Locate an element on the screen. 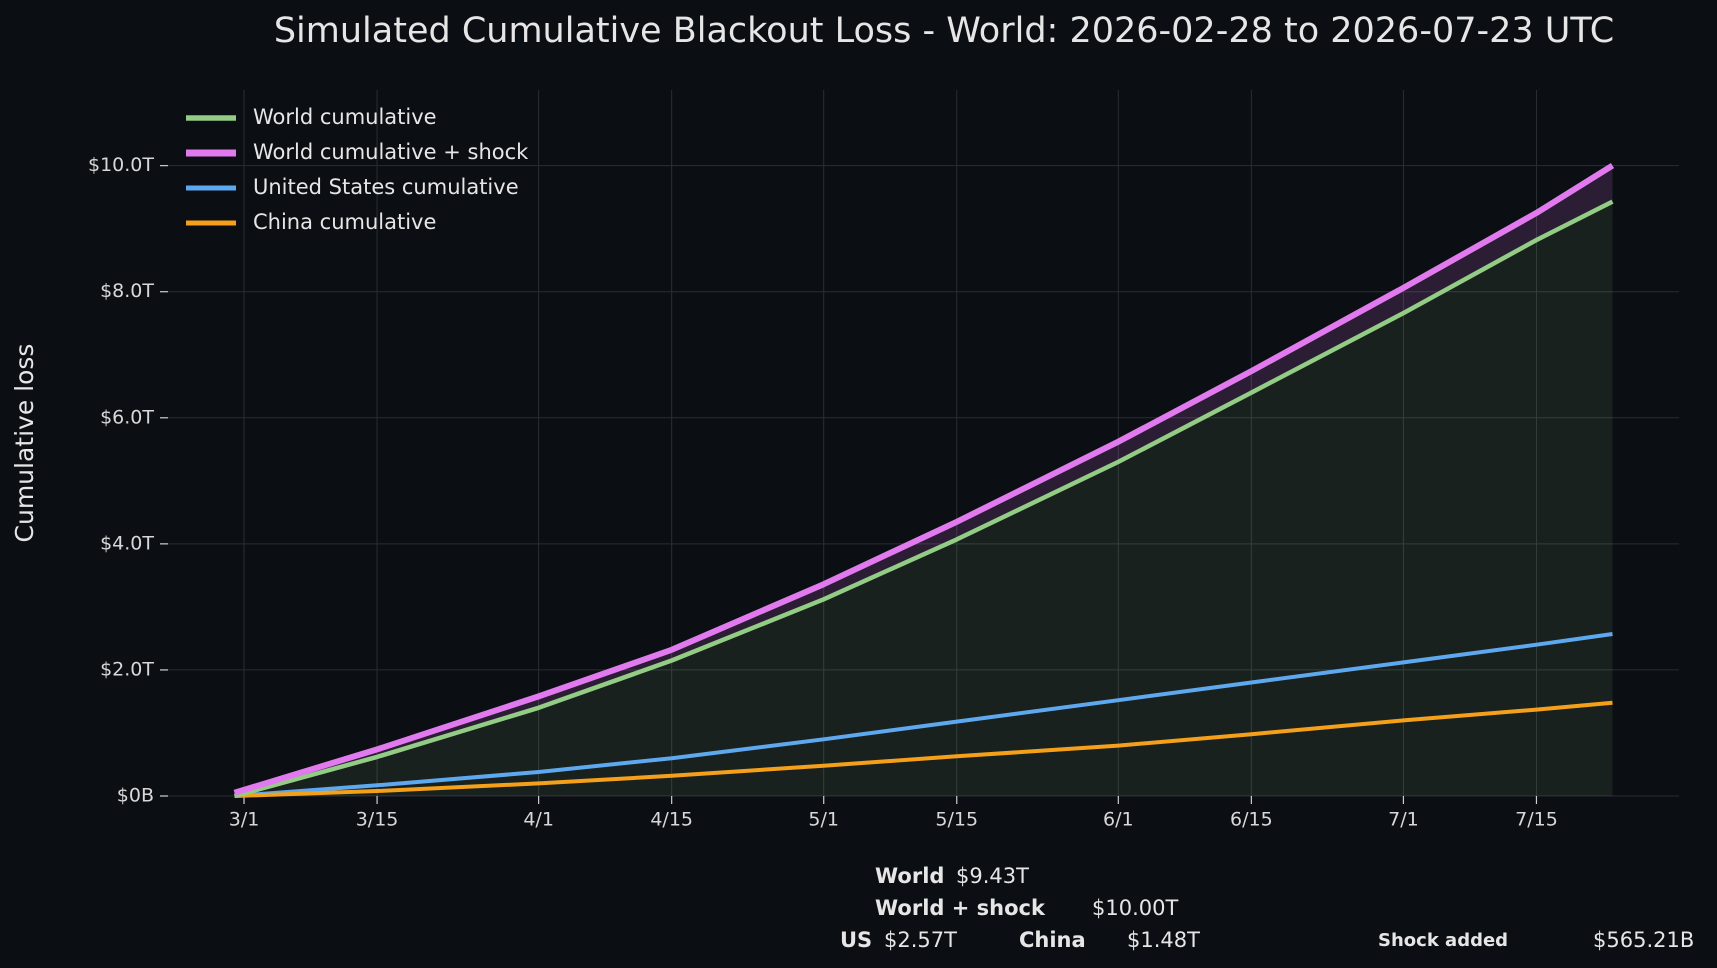  y-tick-label: $4.0T is located at coordinates (127, 543).